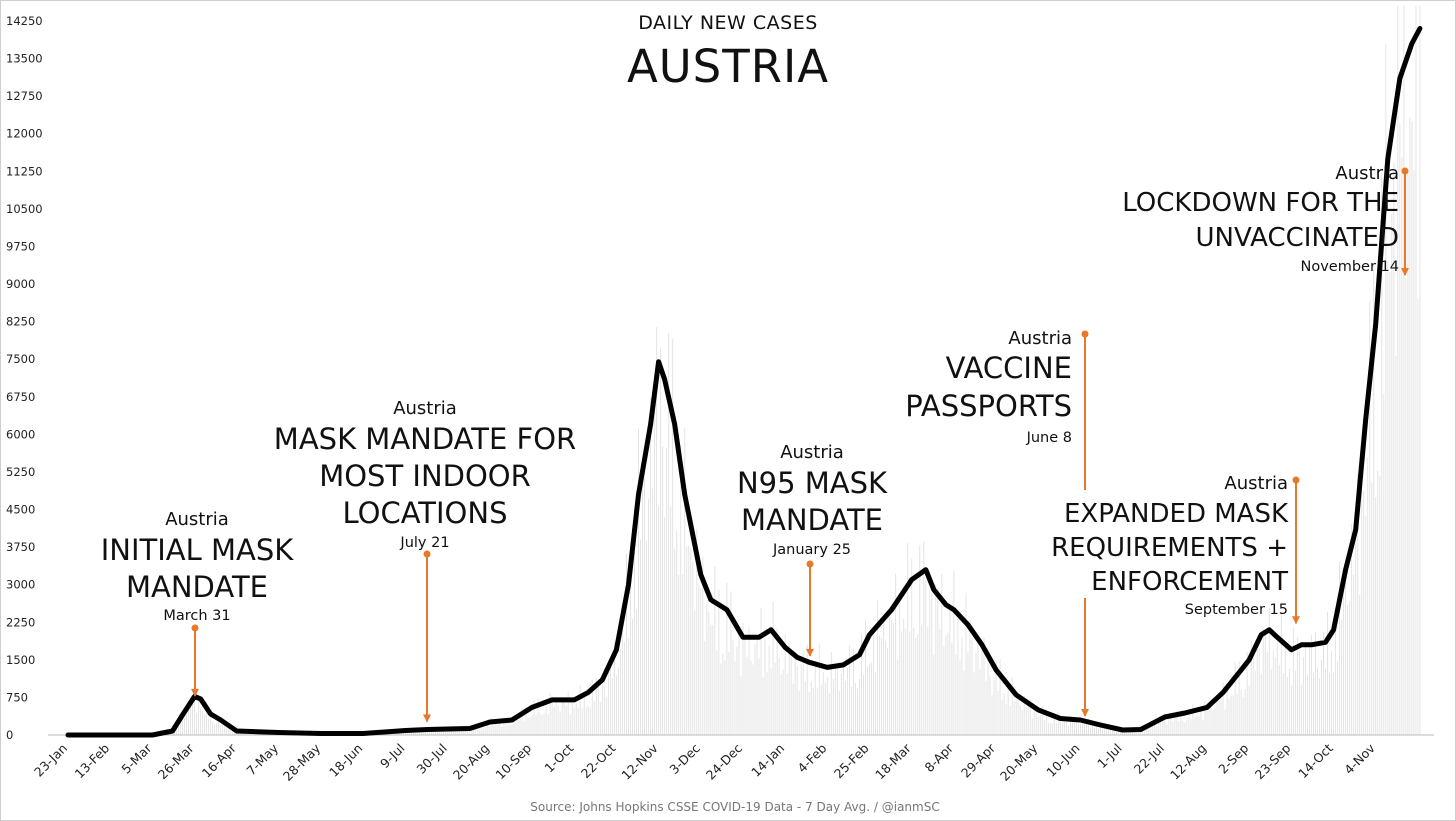  Describe the element at coordinates (17, 697) in the screenshot. I see `y-tick-label: 750` at that location.